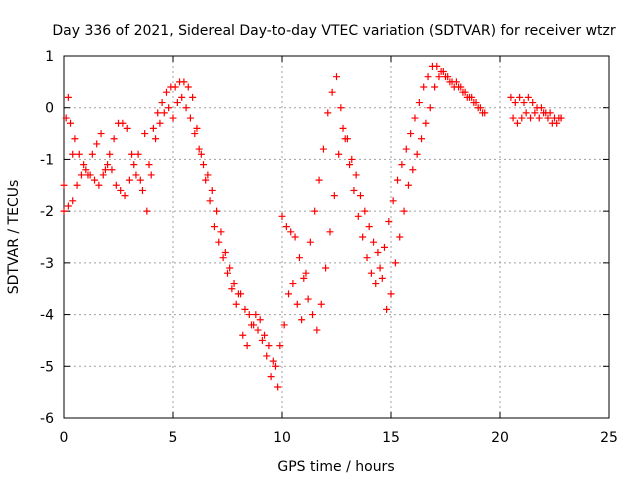 This screenshot has width=640, height=480. What do you see at coordinates (47, 160) in the screenshot?
I see `y-tick-label: -1` at bounding box center [47, 160].